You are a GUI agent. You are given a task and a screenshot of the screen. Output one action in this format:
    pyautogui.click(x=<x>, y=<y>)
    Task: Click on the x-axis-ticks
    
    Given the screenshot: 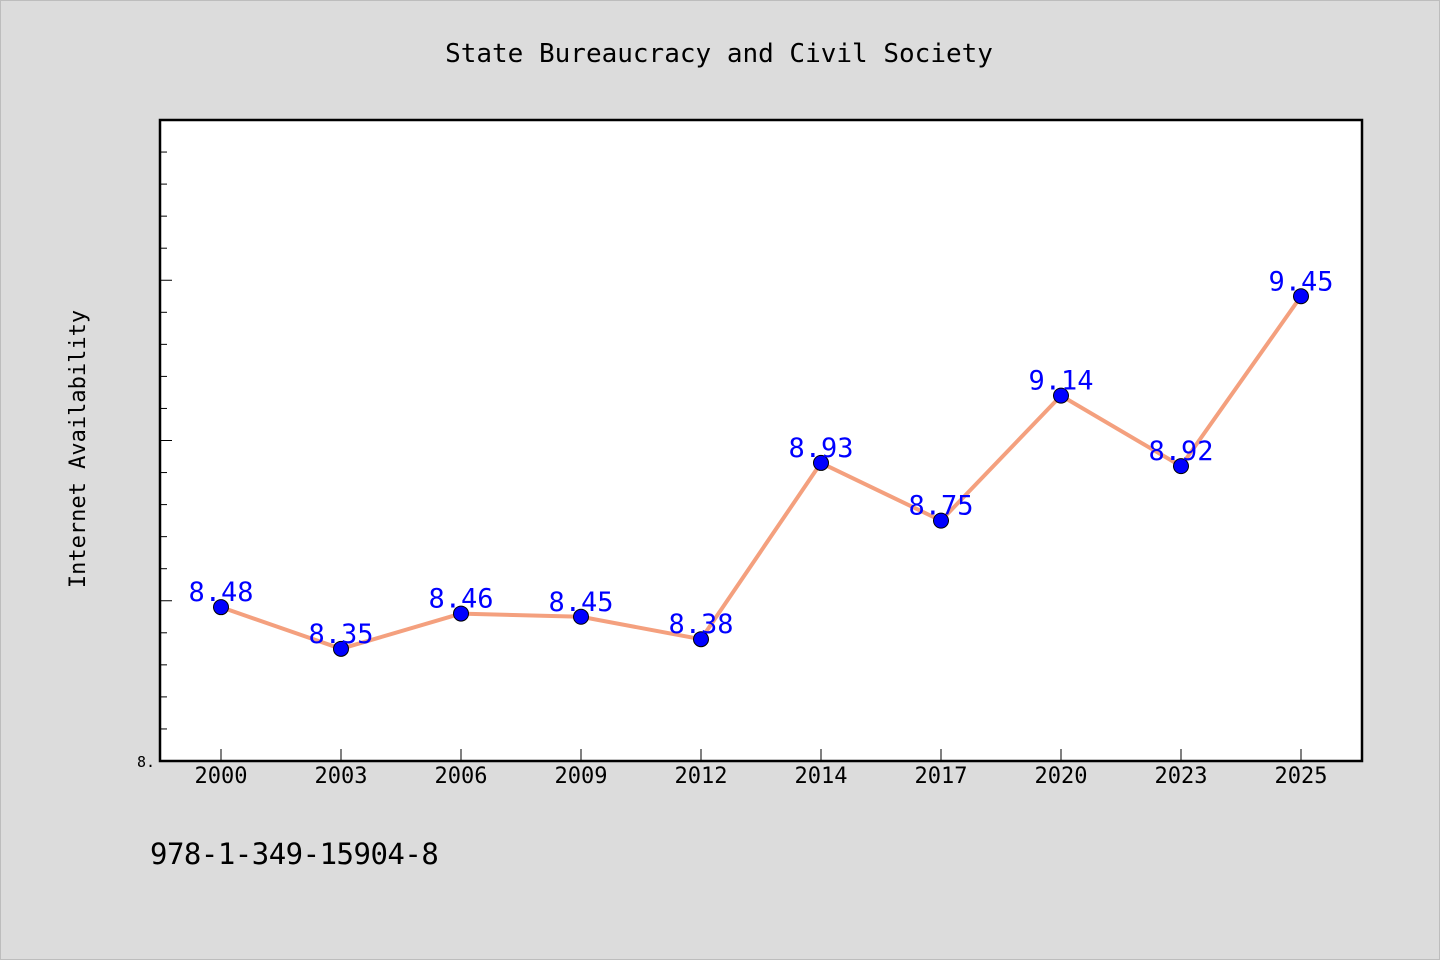 What is the action you would take?
    pyautogui.click(x=761, y=755)
    